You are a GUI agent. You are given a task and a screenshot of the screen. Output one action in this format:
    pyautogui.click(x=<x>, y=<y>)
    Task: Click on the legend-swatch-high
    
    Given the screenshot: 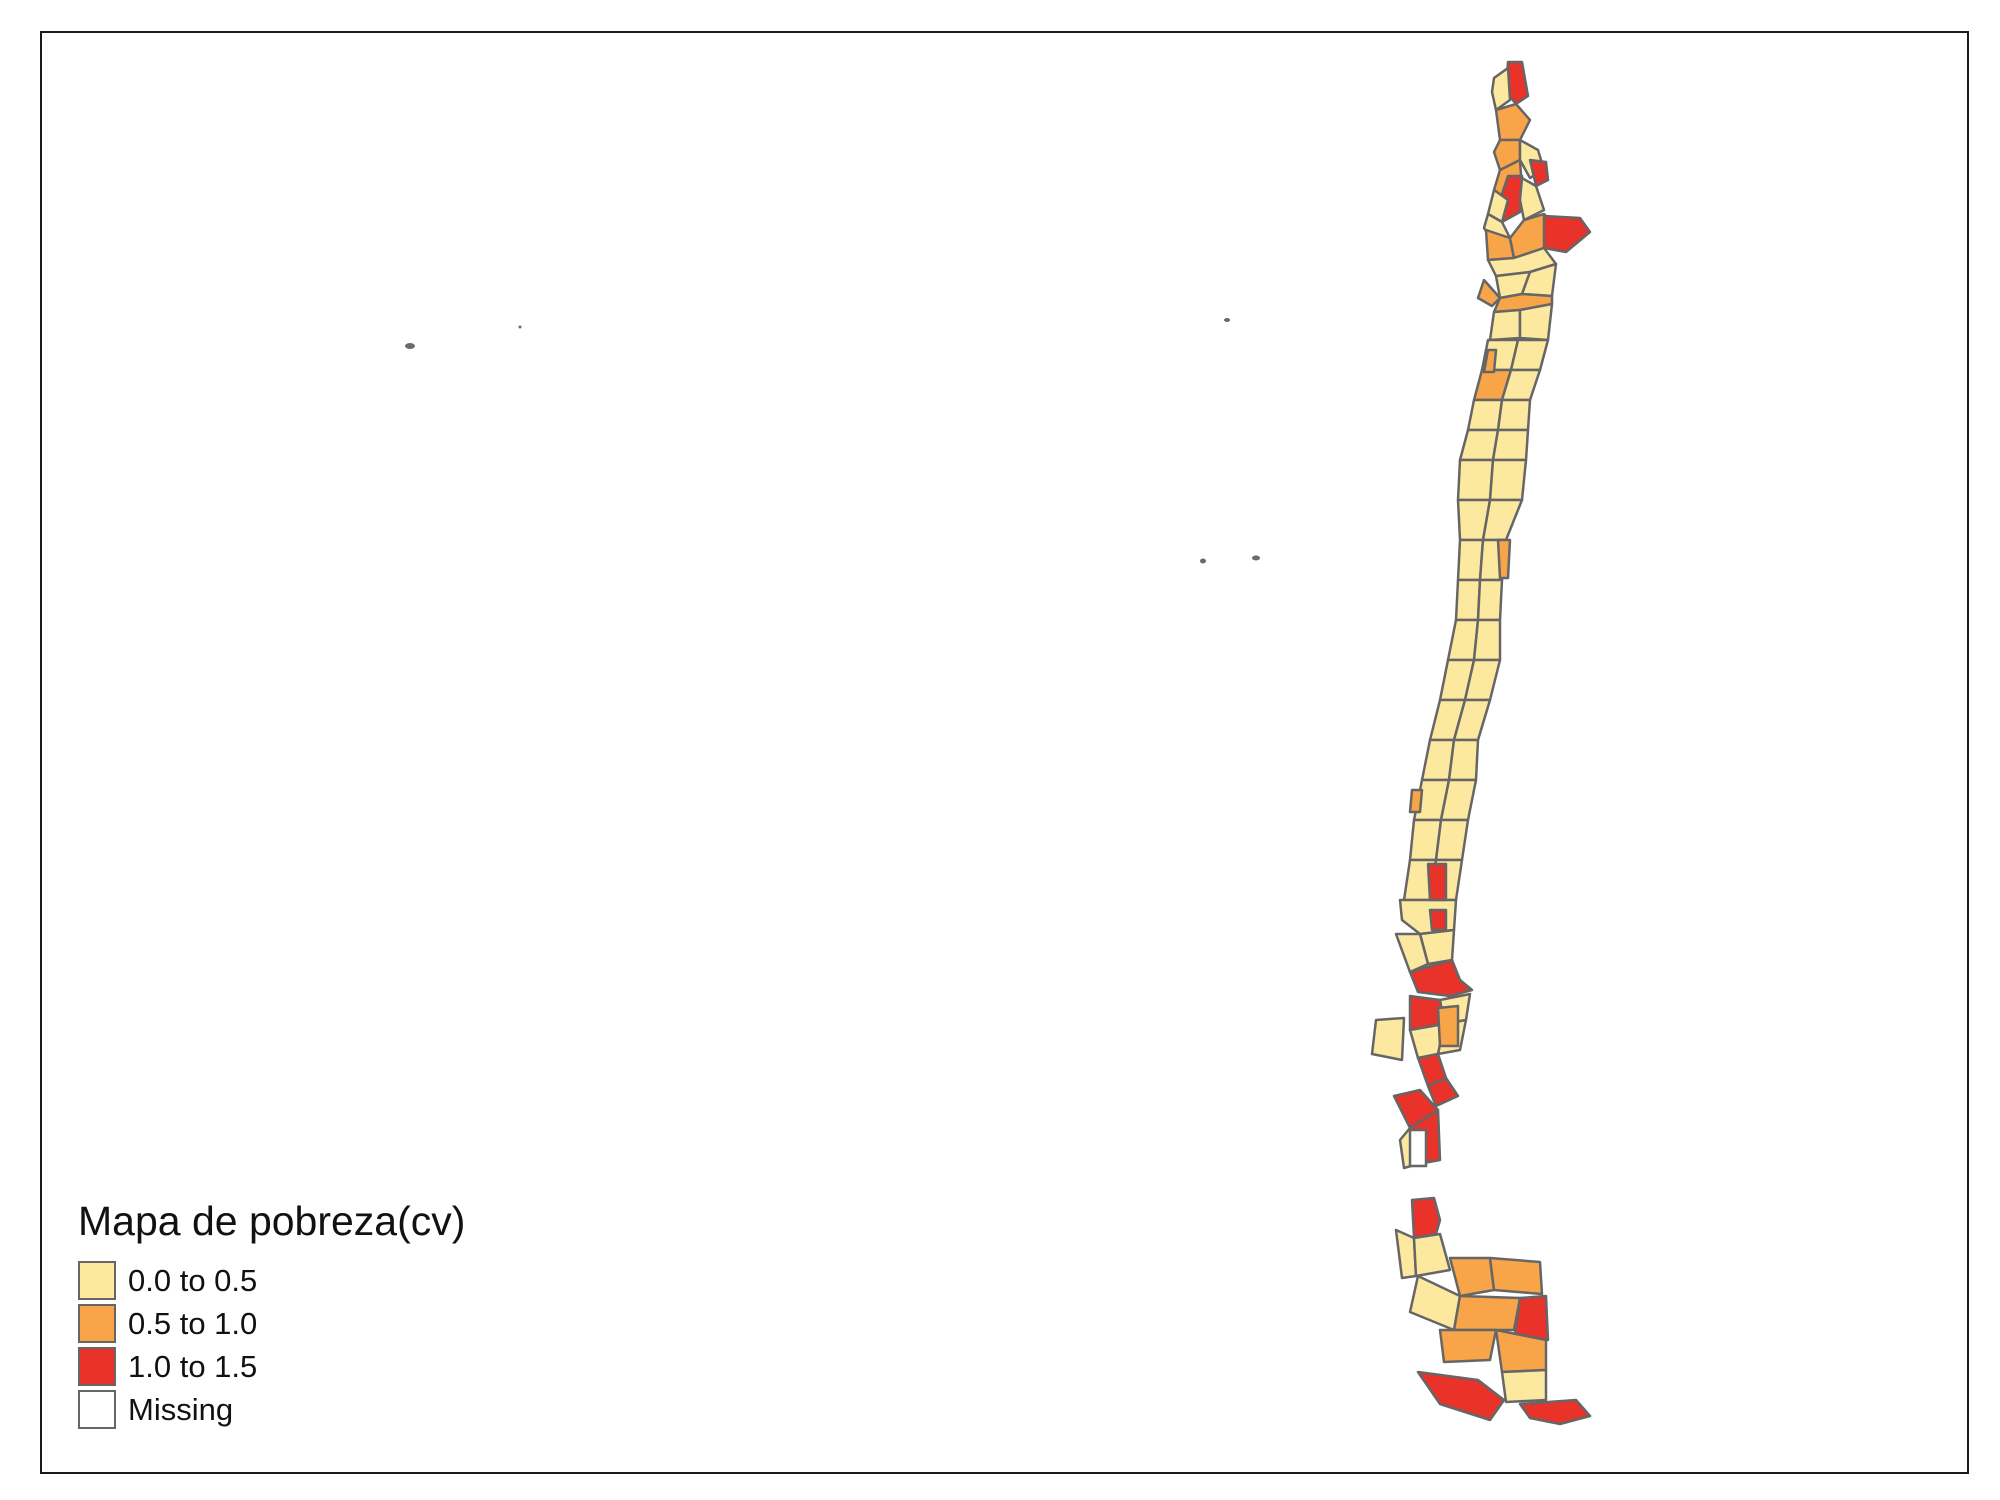 What is the action you would take?
    pyautogui.click(x=97, y=1366)
    